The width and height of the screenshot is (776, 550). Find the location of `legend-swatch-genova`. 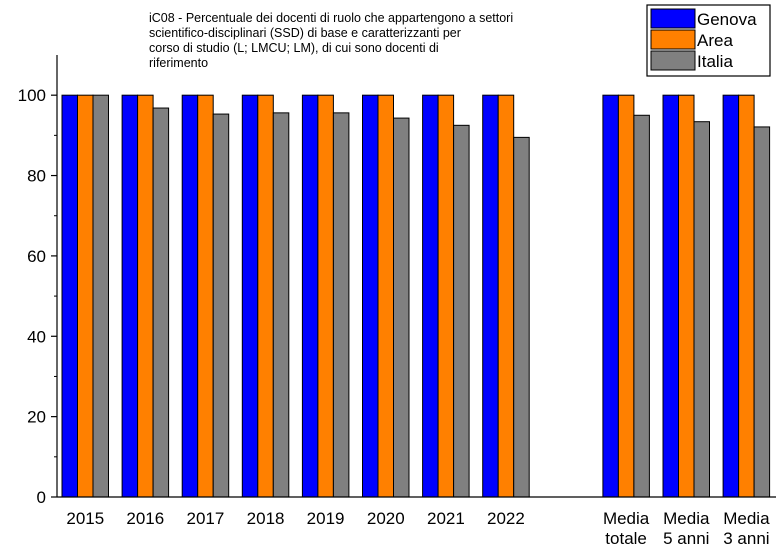

legend-swatch-genova is located at coordinates (673, 18).